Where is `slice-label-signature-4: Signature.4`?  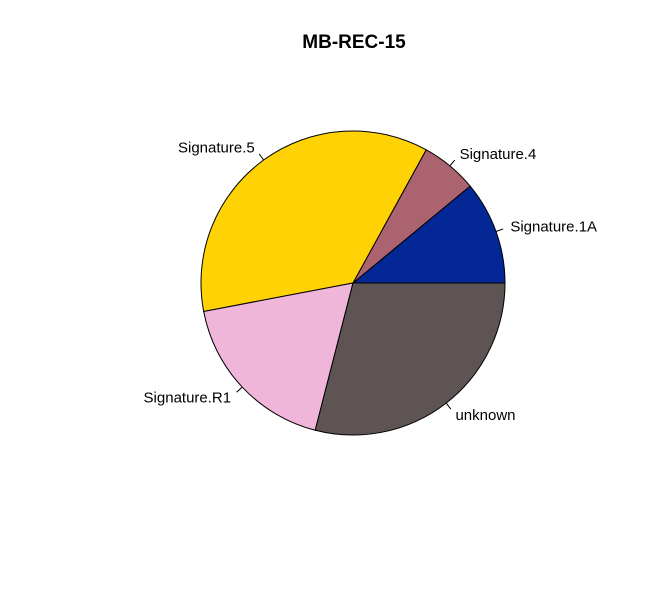 slice-label-signature-4: Signature.4 is located at coordinates (498, 154).